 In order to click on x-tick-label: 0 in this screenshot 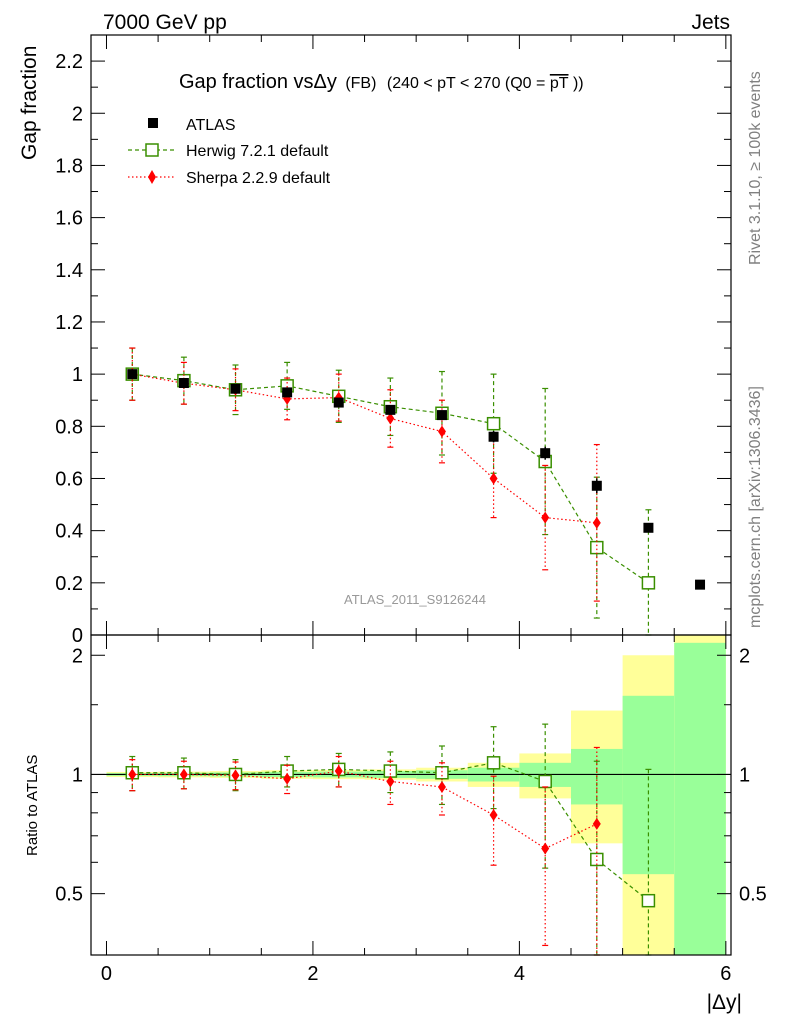, I will do `click(106, 974)`.